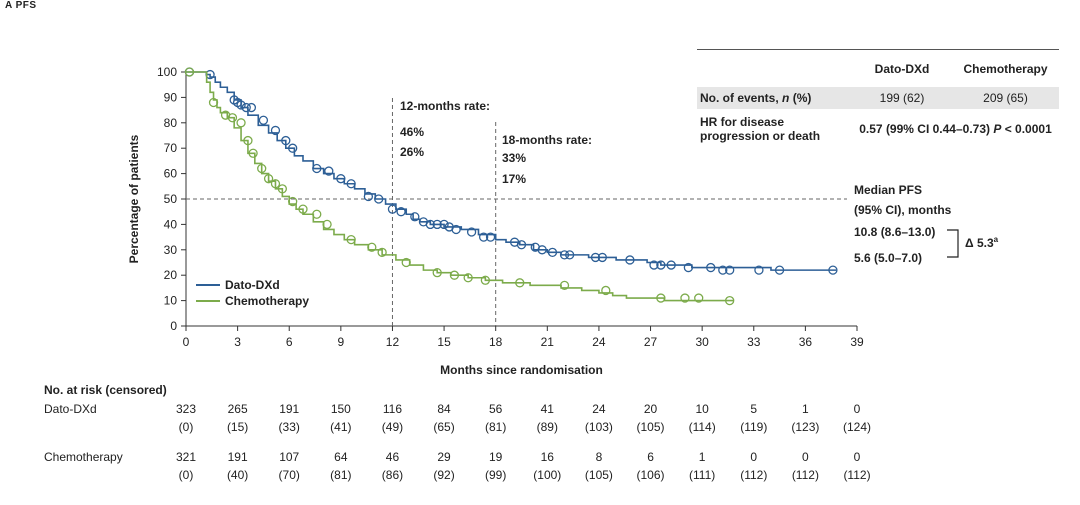 The width and height of the screenshot is (1080, 505). What do you see at coordinates (955, 129) in the screenshot?
I see `hr-value: 0.57 (99% CI 0.44–0.73) P < 0.0001` at bounding box center [955, 129].